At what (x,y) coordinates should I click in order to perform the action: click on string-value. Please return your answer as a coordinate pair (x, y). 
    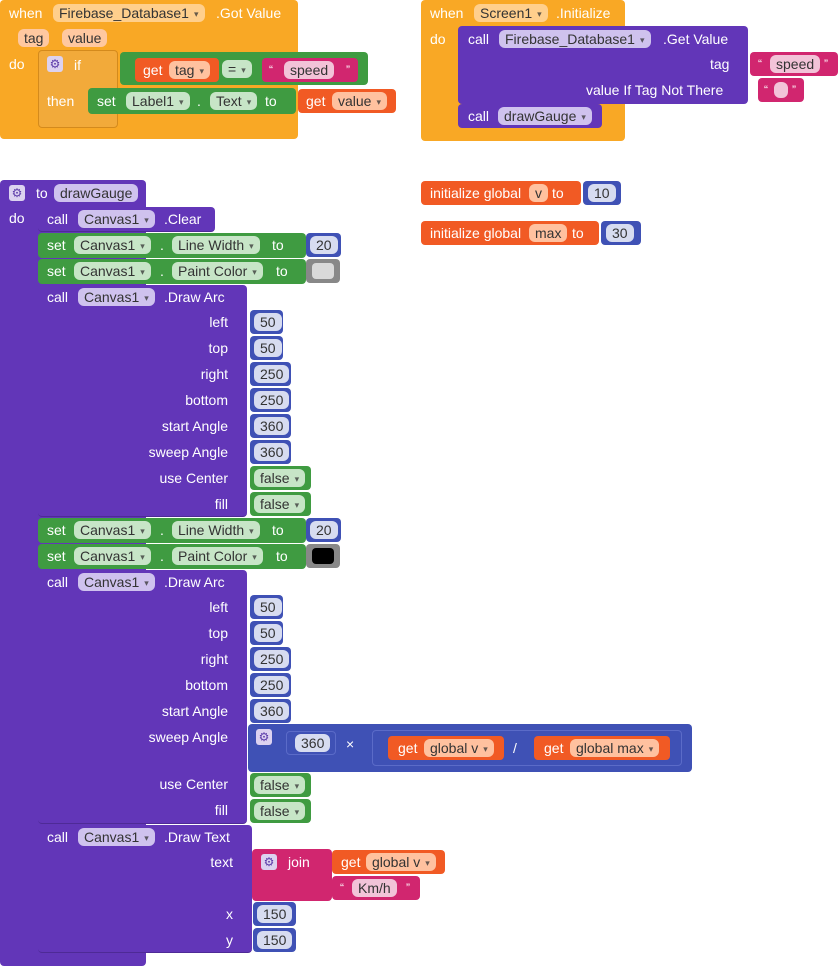
    Looking at the image, I should click on (781, 90).